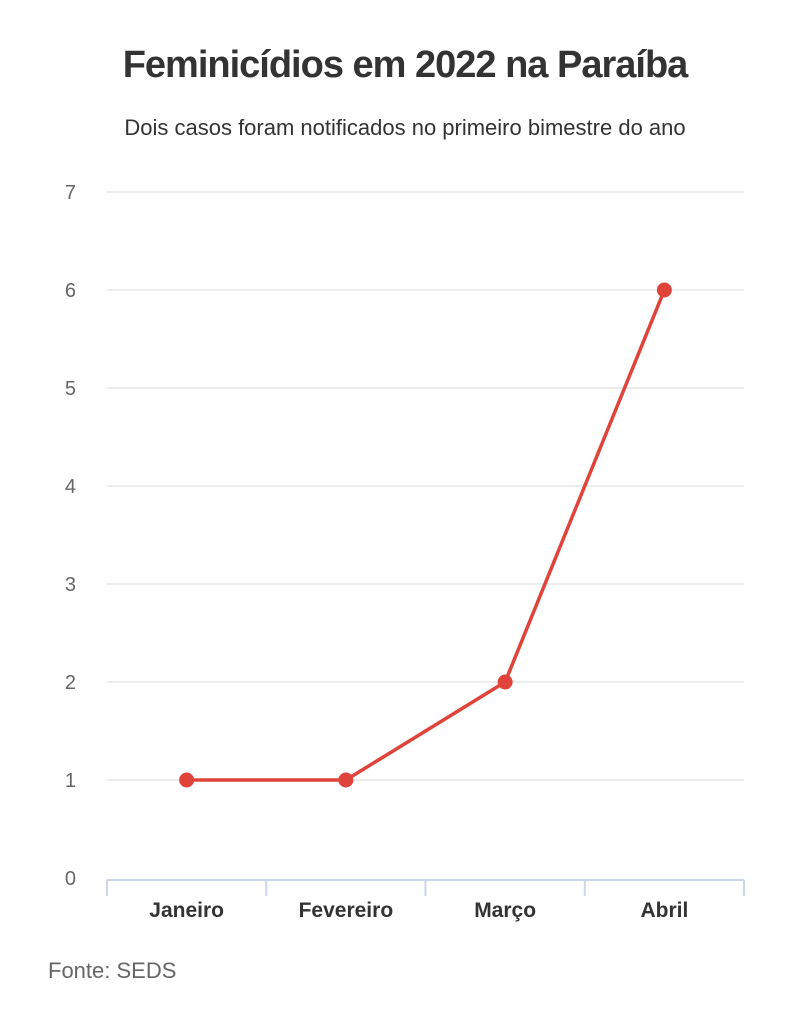 The height and width of the screenshot is (1024, 810). What do you see at coordinates (70, 291) in the screenshot?
I see `y-tick-label: 6` at bounding box center [70, 291].